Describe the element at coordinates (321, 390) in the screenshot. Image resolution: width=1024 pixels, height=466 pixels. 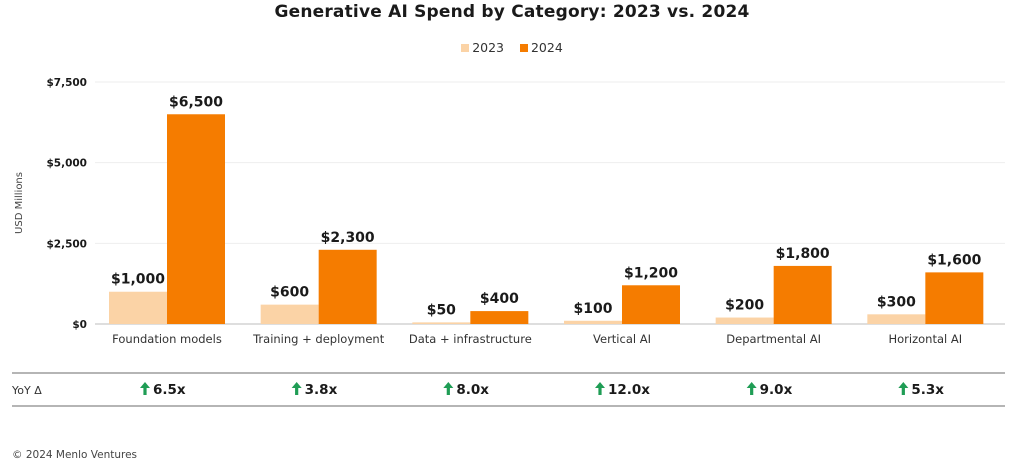
I see `yoy-value: 3.8x` at that location.